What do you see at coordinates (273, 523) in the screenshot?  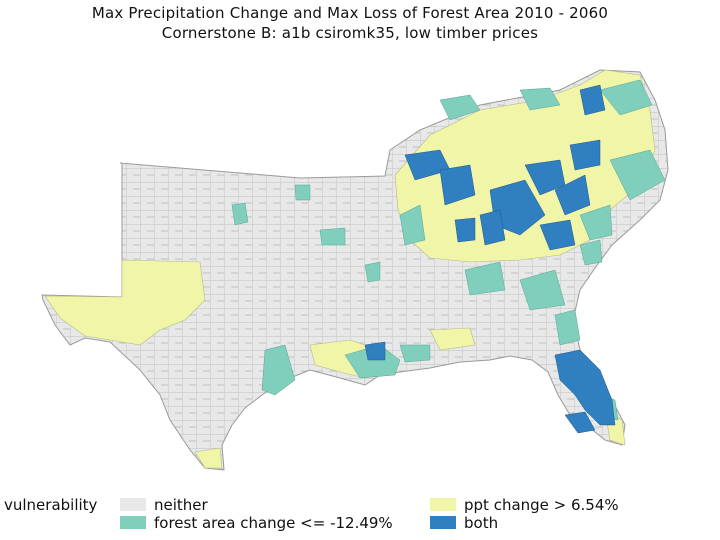 I see `legend-label-forest: forest area change <= -12.49%` at bounding box center [273, 523].